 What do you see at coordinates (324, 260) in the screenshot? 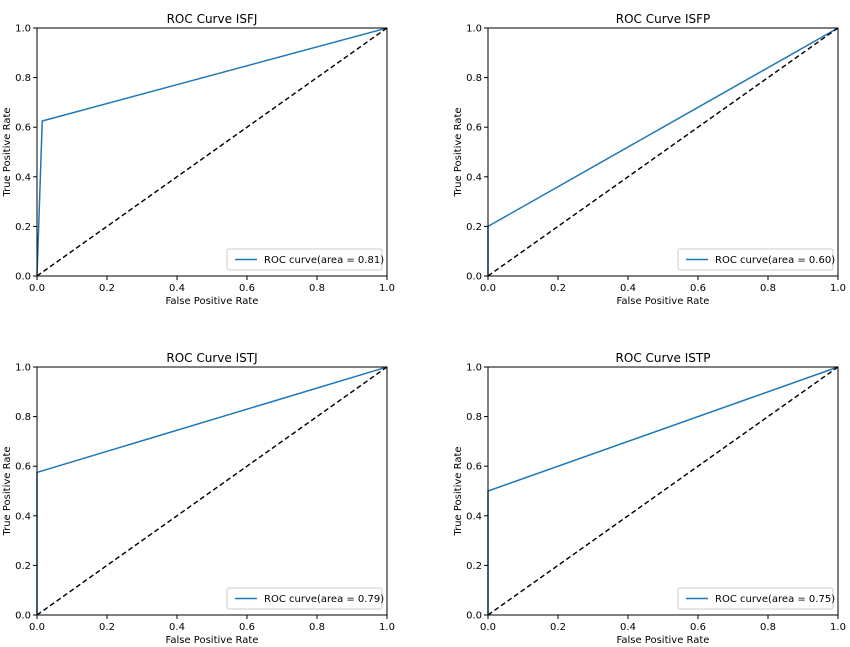
I see `legend-label: ROC curve(area = 0.81)` at bounding box center [324, 260].